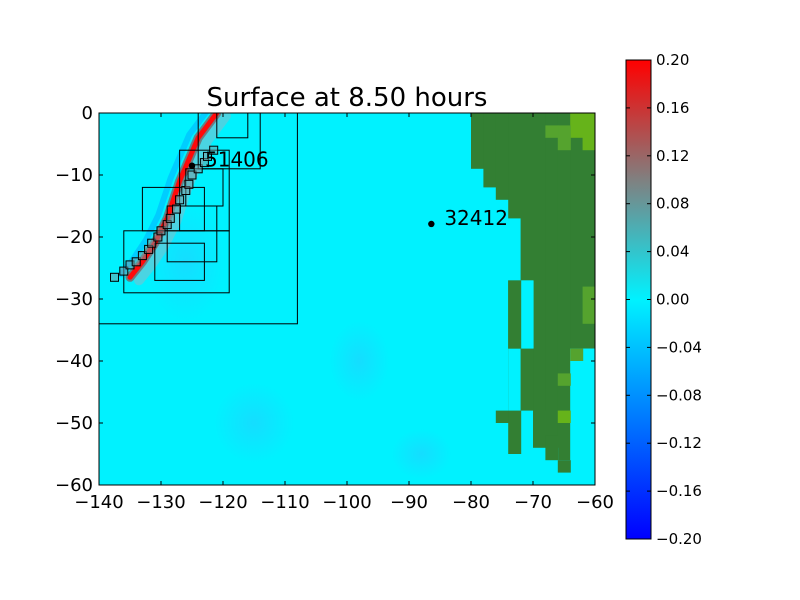 The height and width of the screenshot is (600, 800). Describe the element at coordinates (74, 361) in the screenshot. I see `y-tick-label: −40` at that location.